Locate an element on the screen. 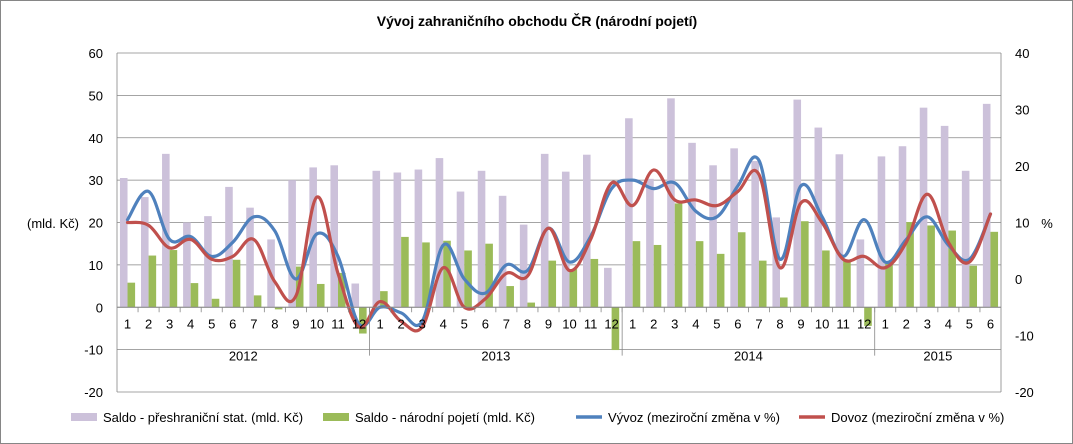 The height and width of the screenshot is (444, 1073). y-right-tick-label: 20 is located at coordinates (1022, 166).